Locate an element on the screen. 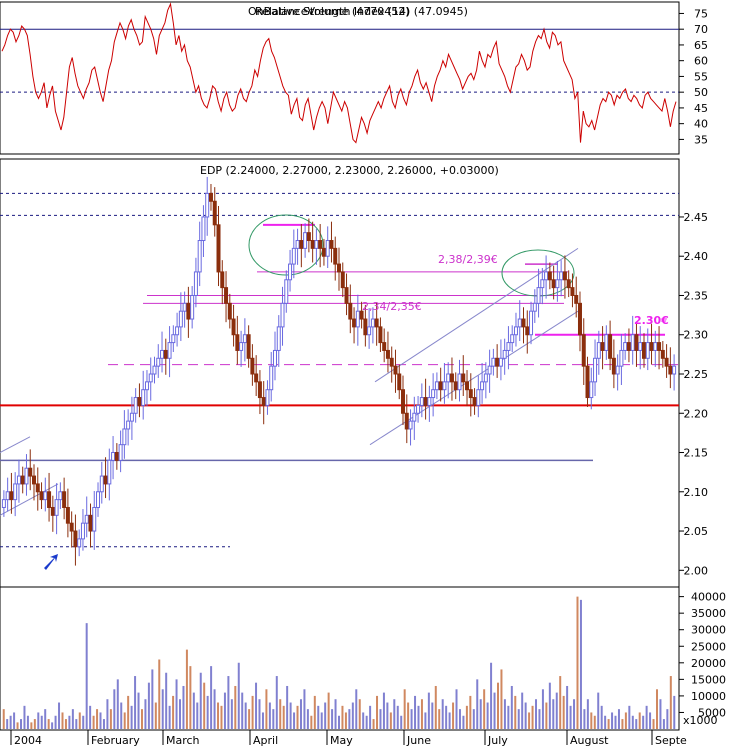 The image size is (730, 746). price-tick-label: 2.25 is located at coordinates (696, 374).